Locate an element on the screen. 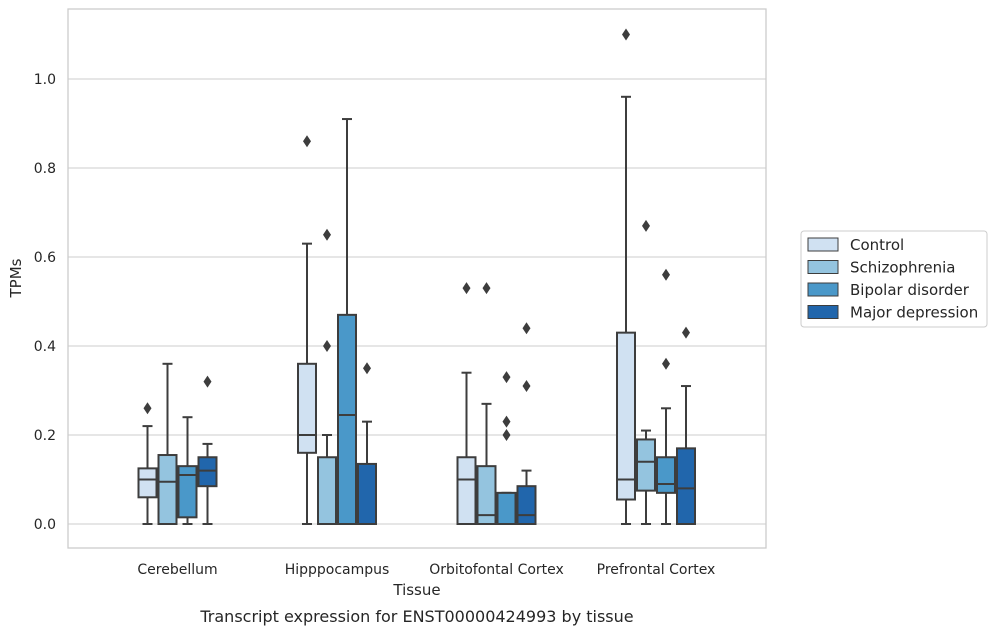 This screenshot has width=997, height=634. y-tick-labels: 0.0 0.2 0.4 0.6 0.8 1.0 is located at coordinates (45, 302).